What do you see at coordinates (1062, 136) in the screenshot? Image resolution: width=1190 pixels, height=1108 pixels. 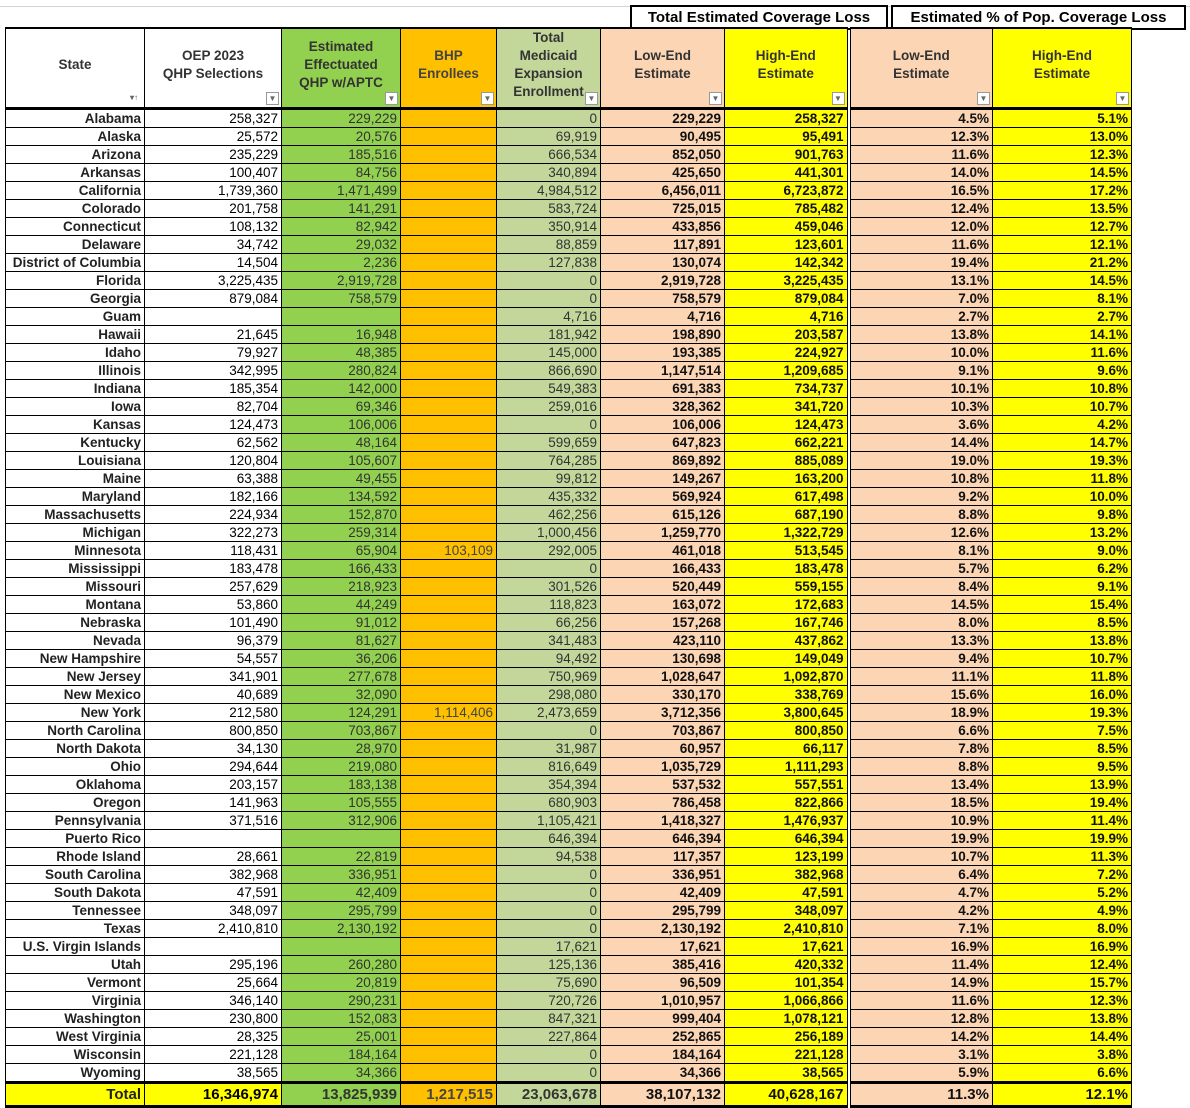 I see `cell-high-end-pct-loss: 13.0%` at bounding box center [1062, 136].